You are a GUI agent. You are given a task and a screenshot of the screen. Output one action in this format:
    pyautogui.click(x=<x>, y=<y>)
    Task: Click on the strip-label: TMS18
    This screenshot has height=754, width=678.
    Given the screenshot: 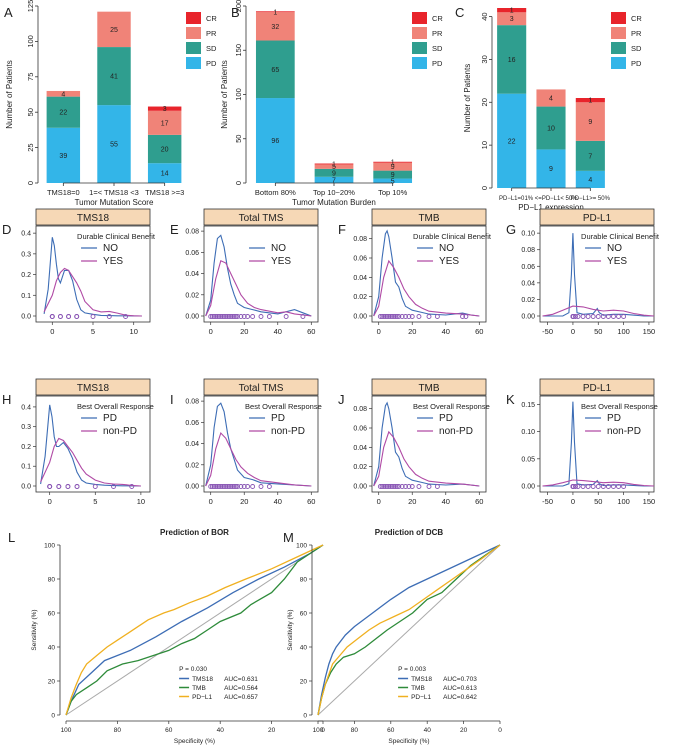 What is the action you would take?
    pyautogui.click(x=93, y=388)
    